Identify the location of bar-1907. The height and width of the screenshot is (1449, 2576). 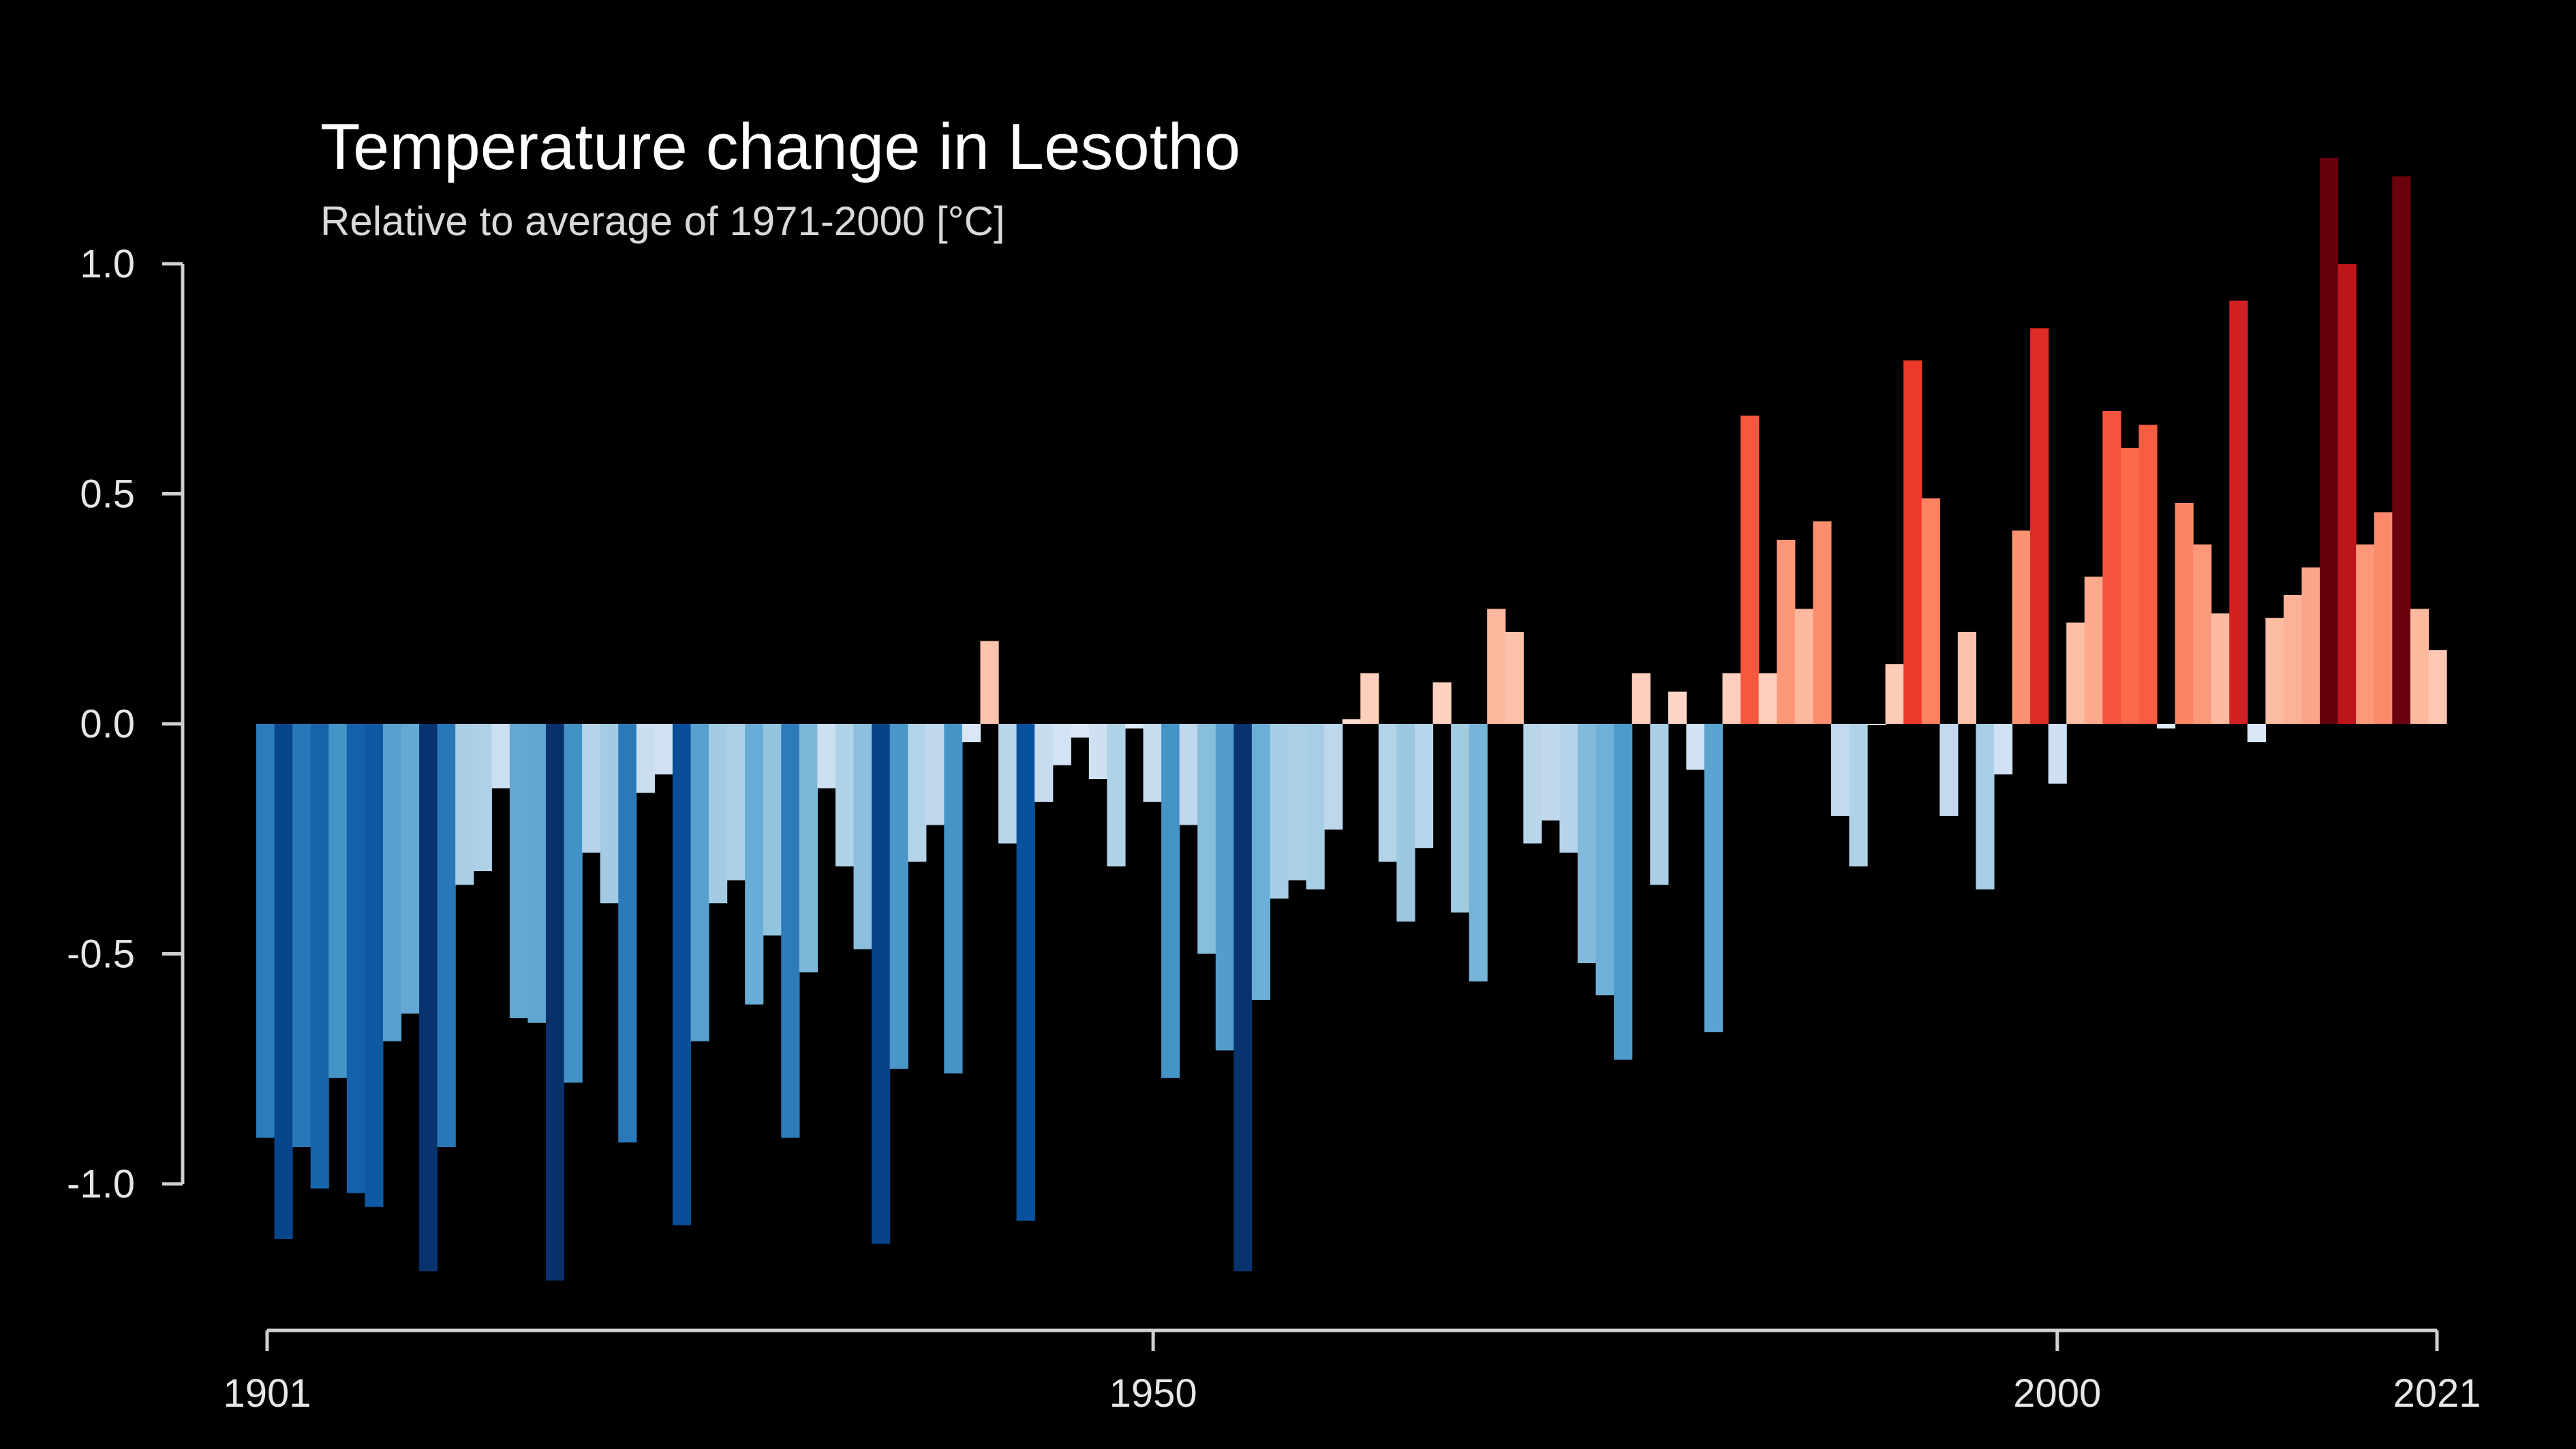
(374, 966).